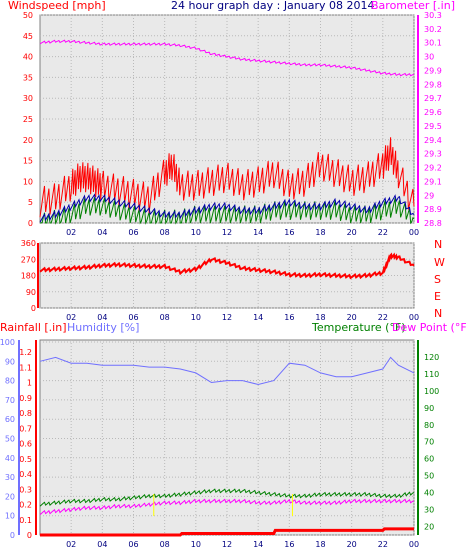 This screenshot has height=560, width=466. Describe the element at coordinates (227, 177) in the screenshot. I see `wind-gust-series` at that location.